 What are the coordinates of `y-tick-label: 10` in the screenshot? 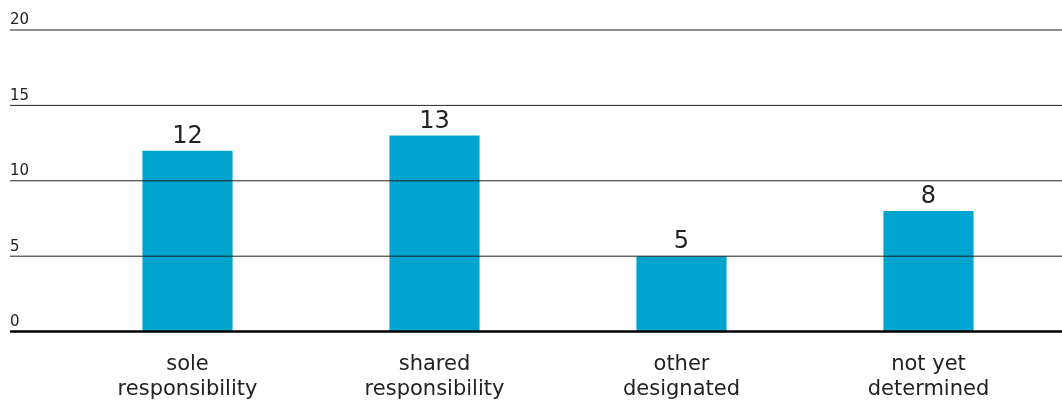 It's located at (20, 170).